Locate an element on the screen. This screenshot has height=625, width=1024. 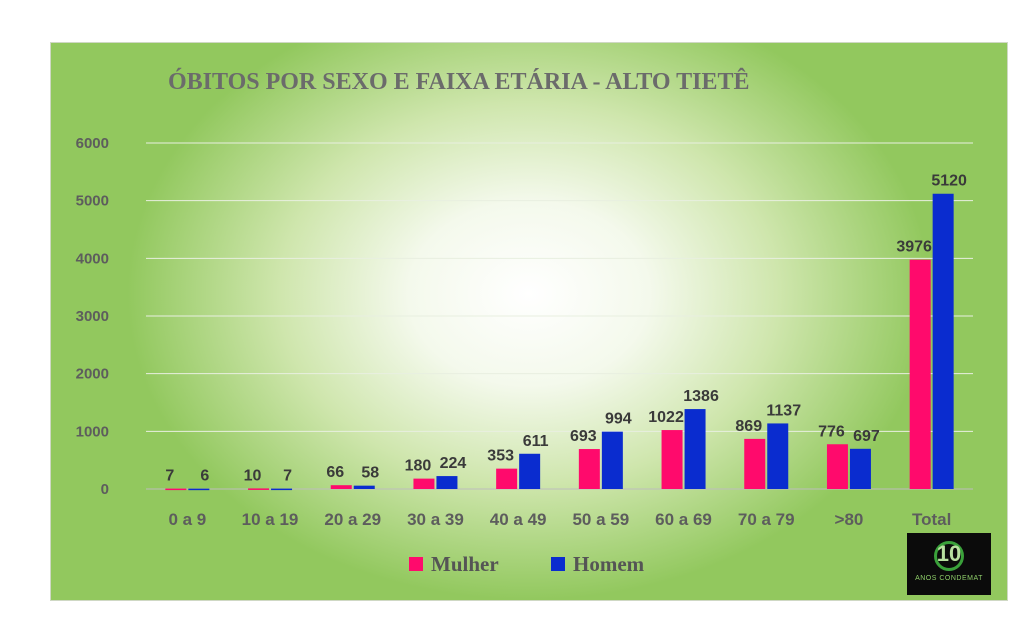
legend: Mulher Homem is located at coordinates (527, 564).